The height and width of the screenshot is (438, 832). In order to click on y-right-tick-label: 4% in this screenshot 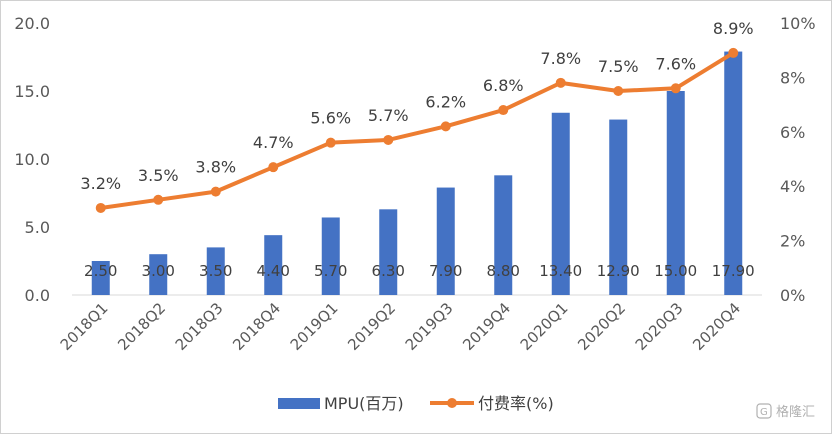, I will do `click(792, 186)`.